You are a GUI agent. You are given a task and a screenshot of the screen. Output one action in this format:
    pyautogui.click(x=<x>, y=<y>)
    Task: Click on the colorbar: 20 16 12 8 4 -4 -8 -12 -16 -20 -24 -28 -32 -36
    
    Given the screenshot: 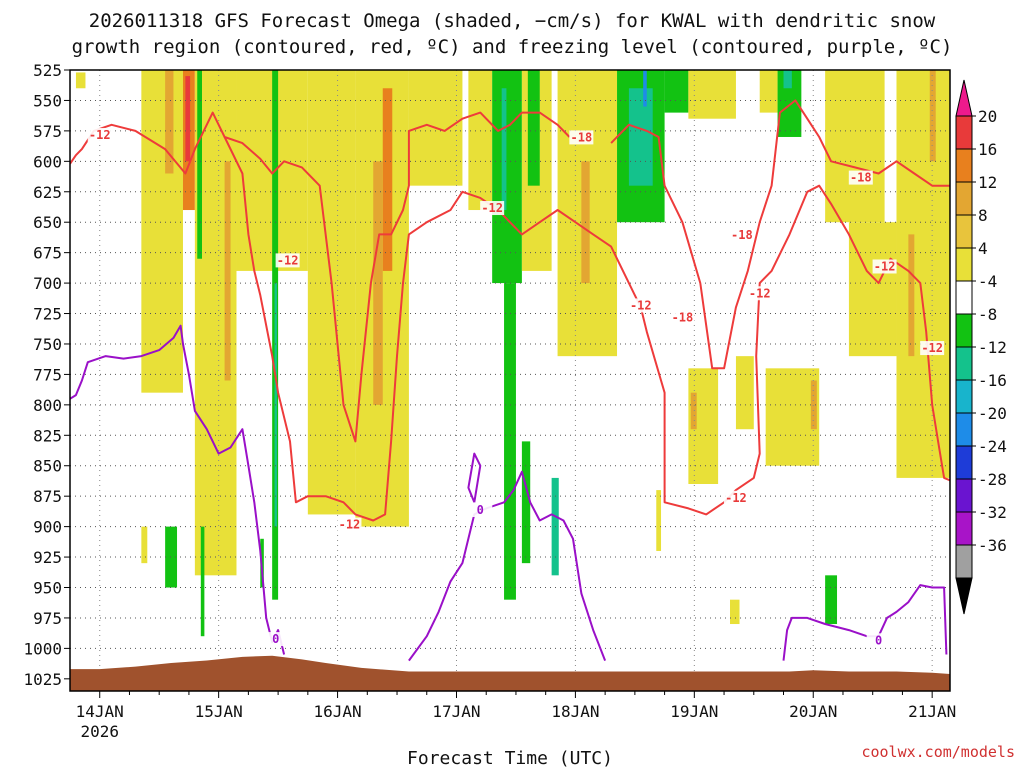 What is the action you would take?
    pyautogui.click(x=981, y=347)
    